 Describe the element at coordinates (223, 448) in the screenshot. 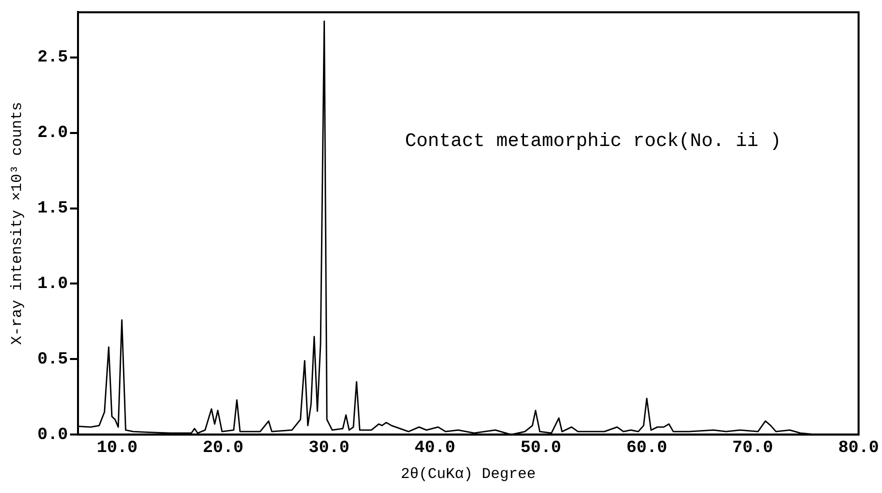

I see `x-tick-label: 20.0` at that location.